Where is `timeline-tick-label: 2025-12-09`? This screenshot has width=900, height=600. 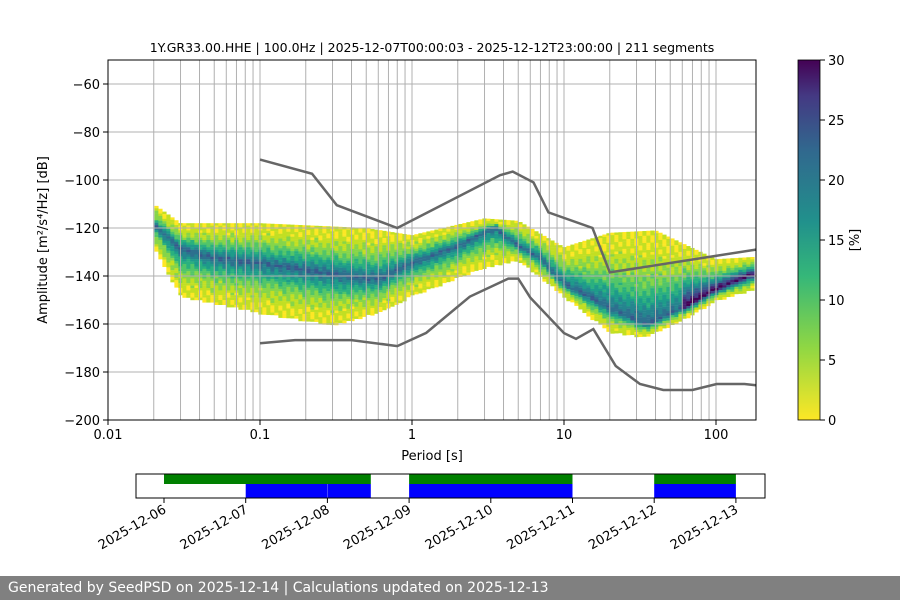 timeline-tick-label: 2025-12-09 is located at coordinates (377, 527).